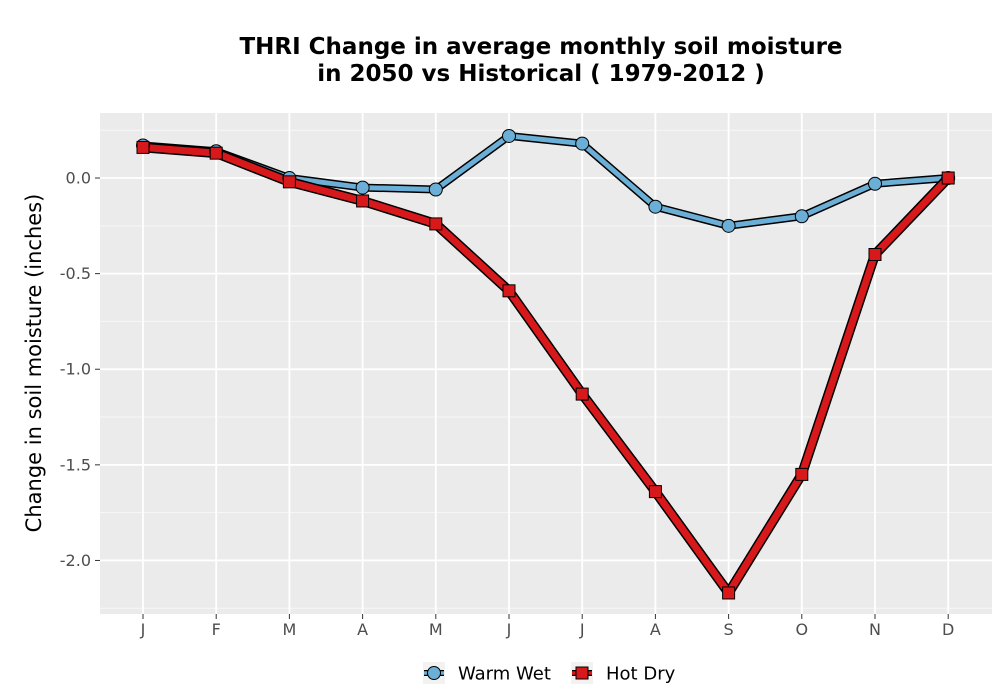 This screenshot has width=1000, height=700. What do you see at coordinates (75, 464) in the screenshot?
I see `y-tick-label: -1.5` at bounding box center [75, 464].